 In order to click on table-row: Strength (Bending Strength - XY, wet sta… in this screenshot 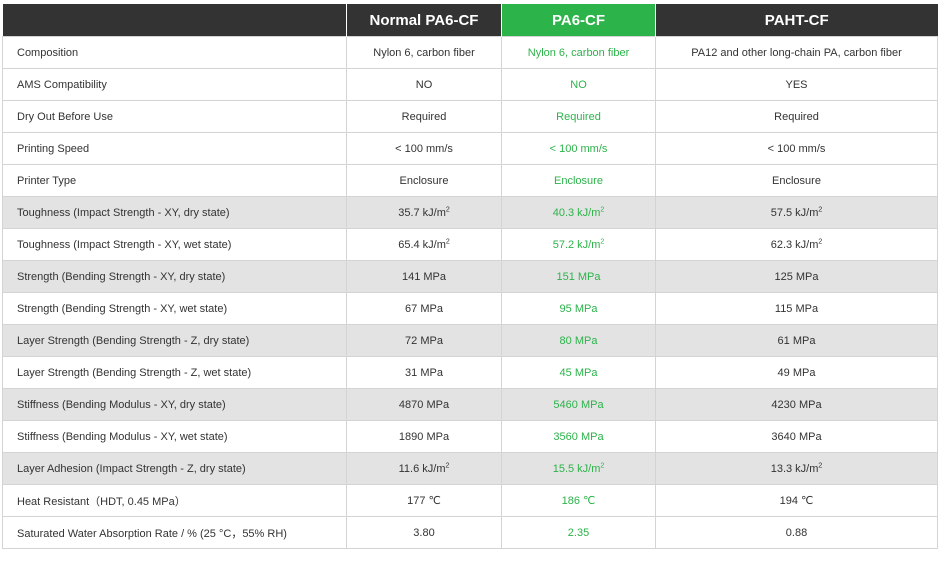, I will do `click(470, 308)`.